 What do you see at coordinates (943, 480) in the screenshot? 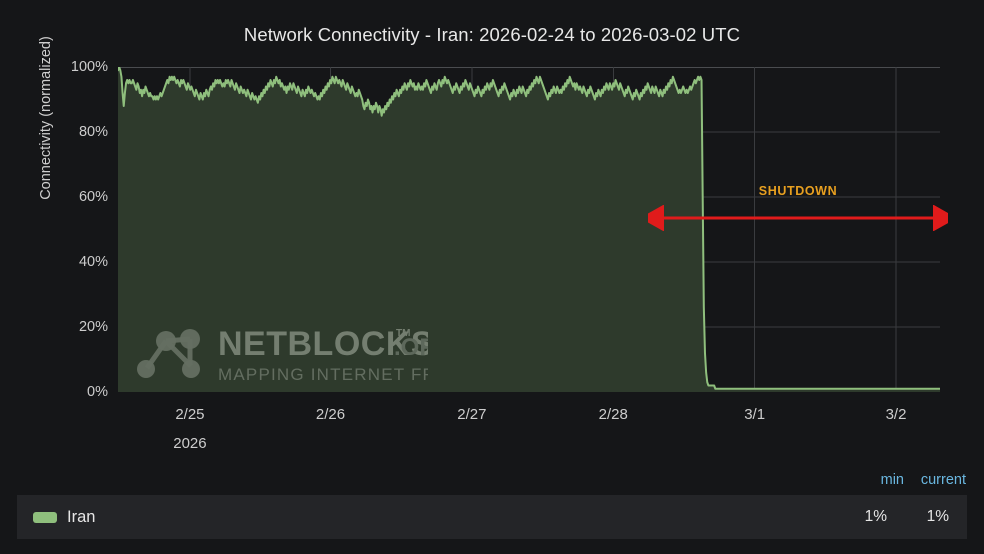
I see `legend-column-header: current` at bounding box center [943, 480].